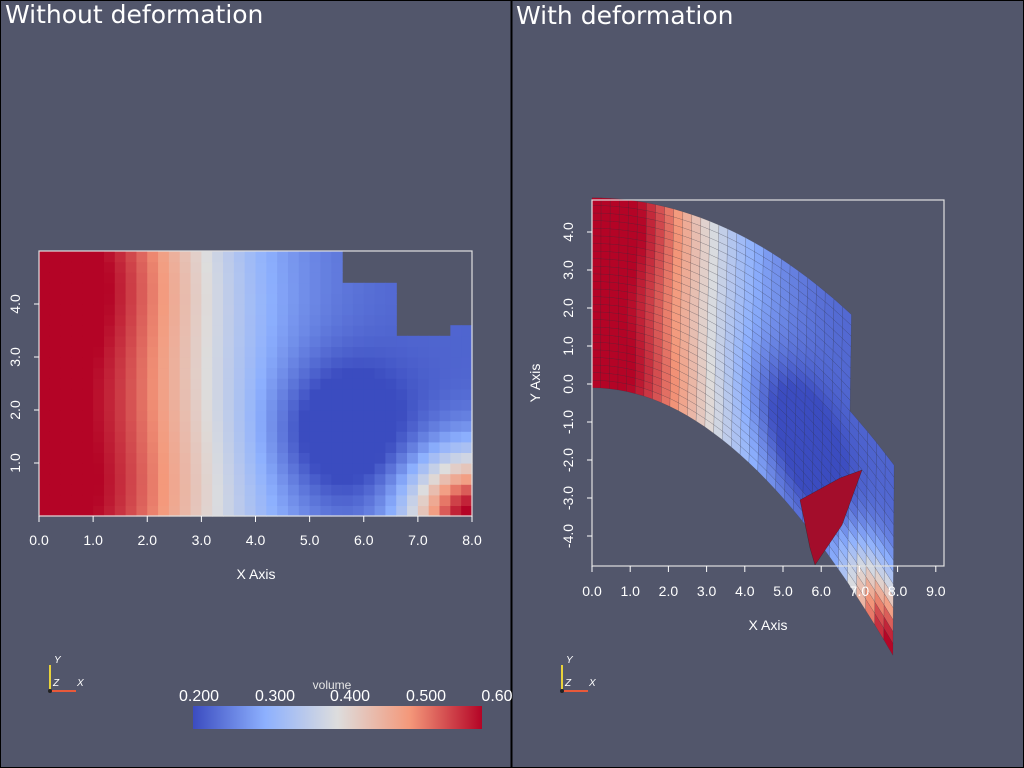 The width and height of the screenshot is (1024, 768). I want to click on colorbar-tick-label: 0.200, so click(199, 696).